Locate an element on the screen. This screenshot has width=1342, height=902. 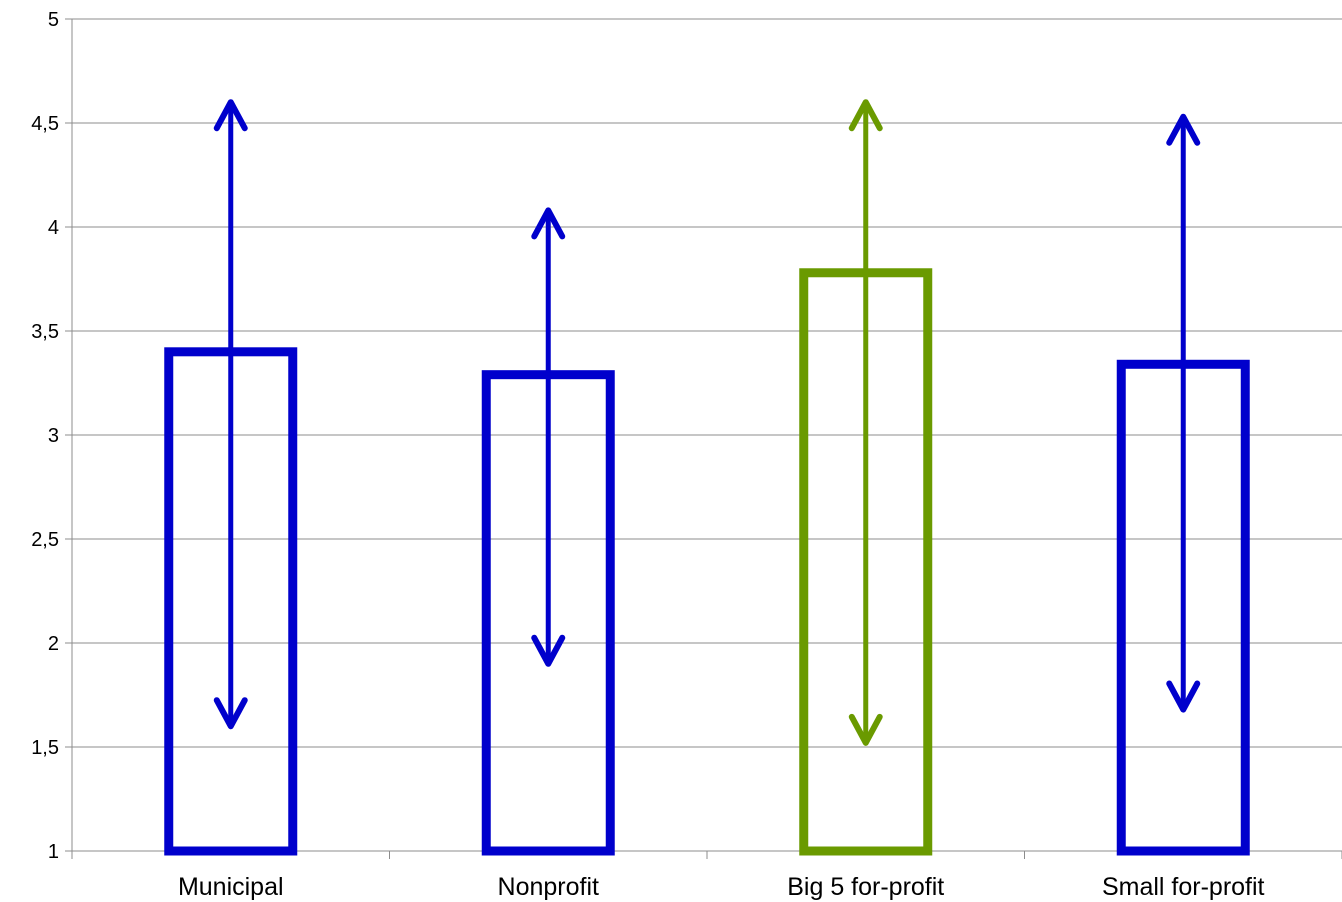
y-tick-label: 1 is located at coordinates (53, 852).